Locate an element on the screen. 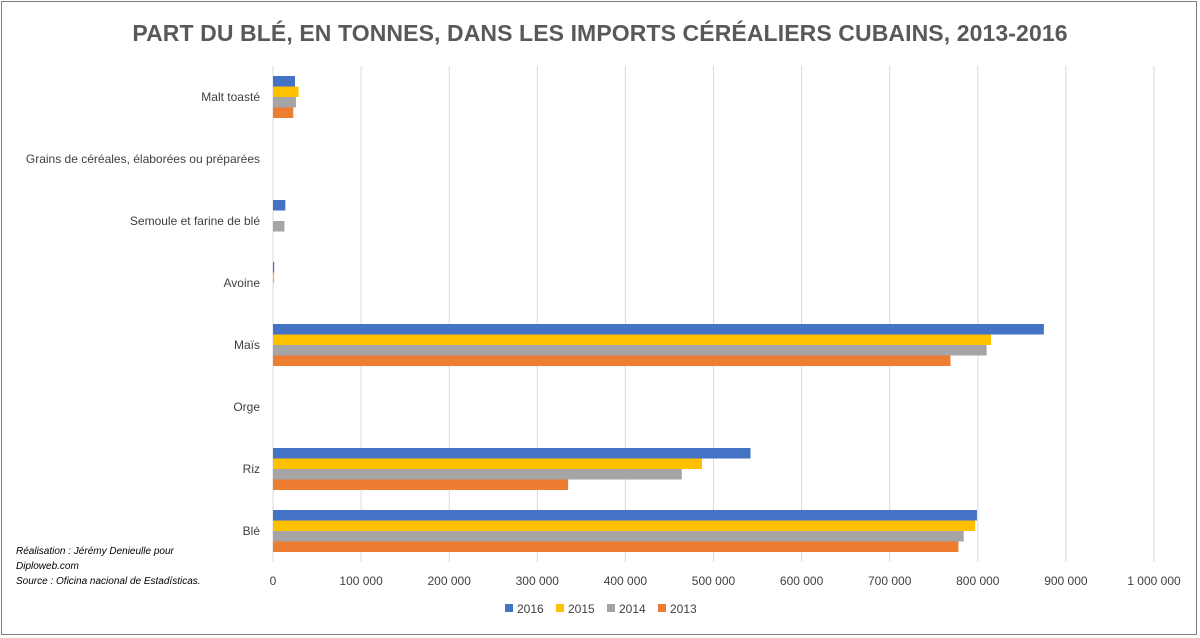 This screenshot has height=638, width=1200. legend-label-2015: 2015 is located at coordinates (581, 609).